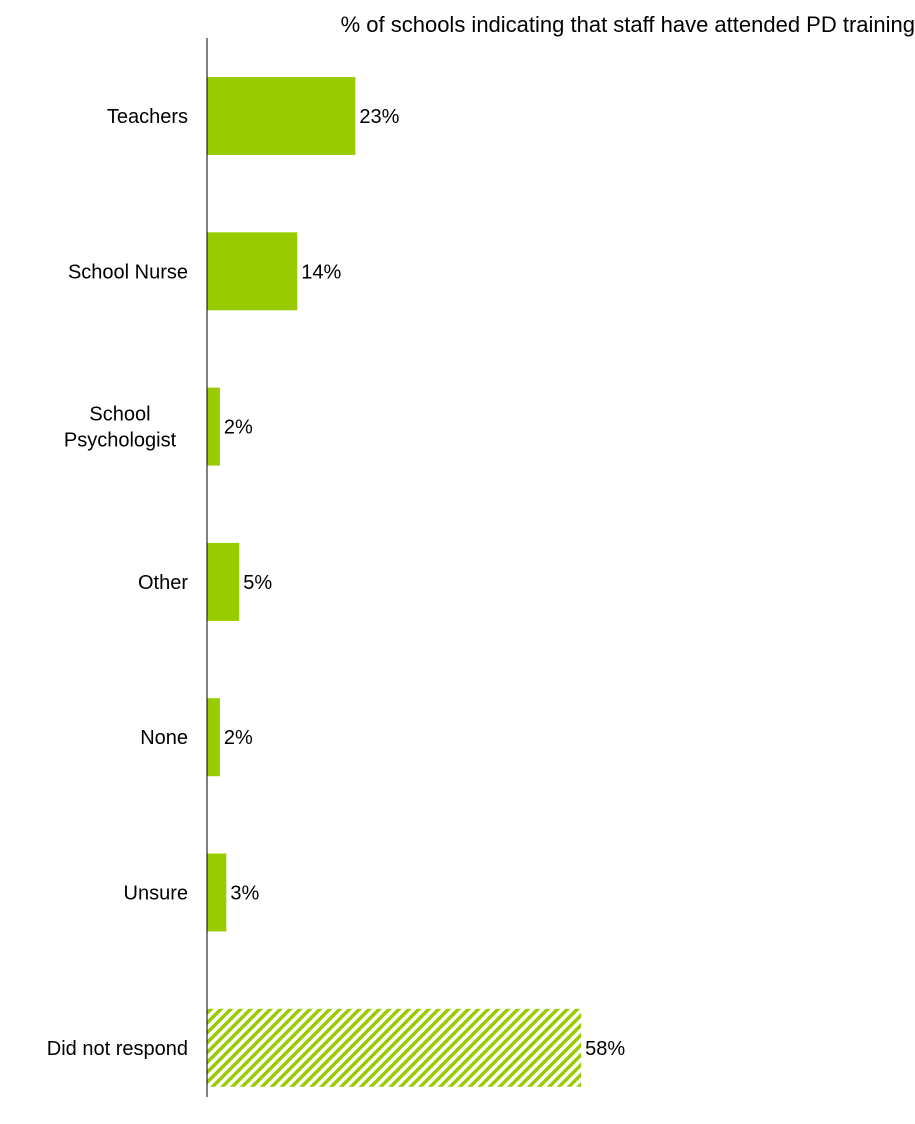 The image size is (915, 1124). I want to click on category-label: None, so click(164, 738).